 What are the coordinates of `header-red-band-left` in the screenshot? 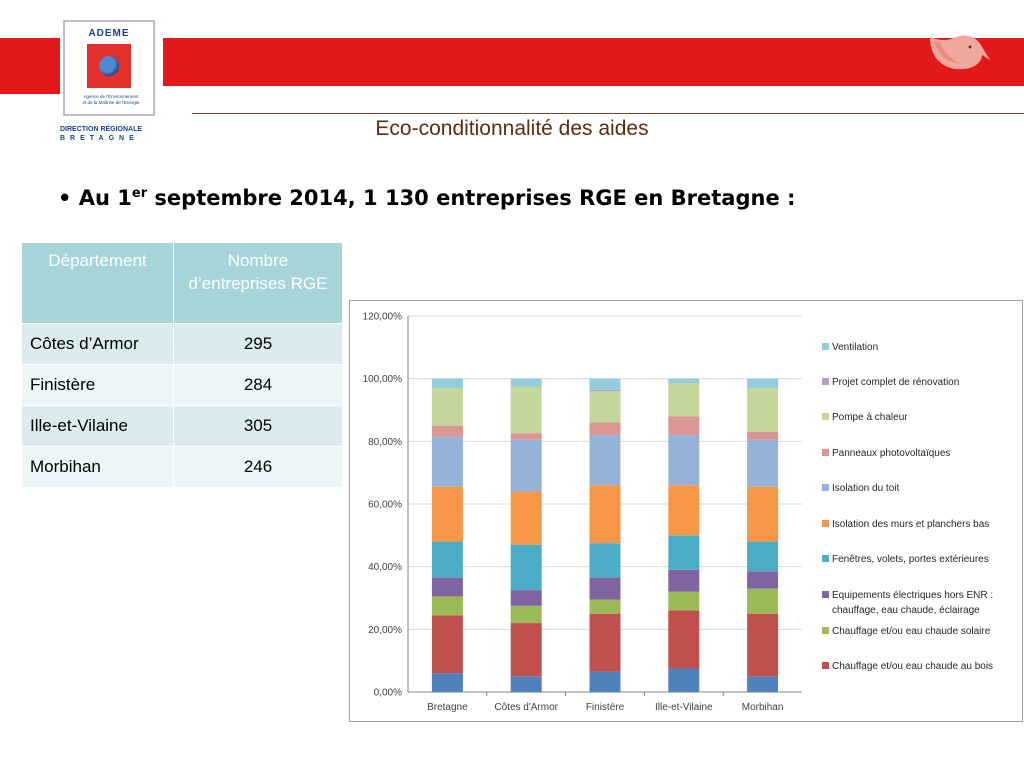 It's located at (30, 66).